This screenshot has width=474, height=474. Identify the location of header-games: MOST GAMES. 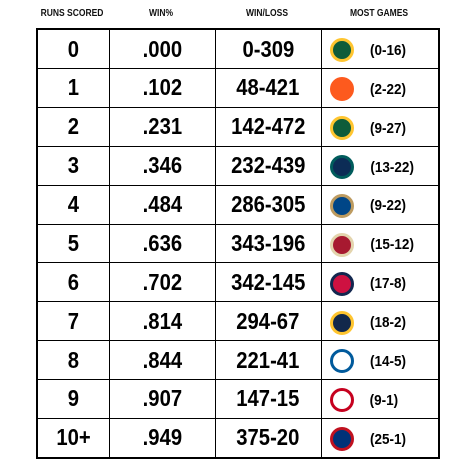
(379, 13).